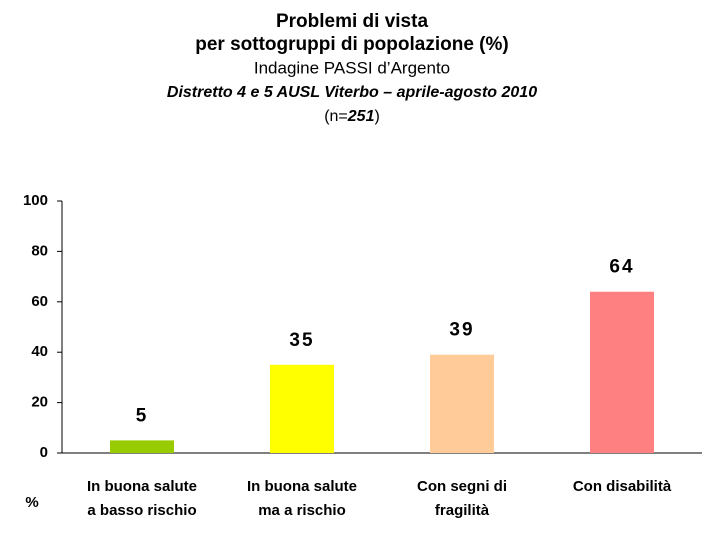 The height and width of the screenshot is (549, 704). What do you see at coordinates (31, 502) in the screenshot?
I see `y-axis-label: %` at bounding box center [31, 502].